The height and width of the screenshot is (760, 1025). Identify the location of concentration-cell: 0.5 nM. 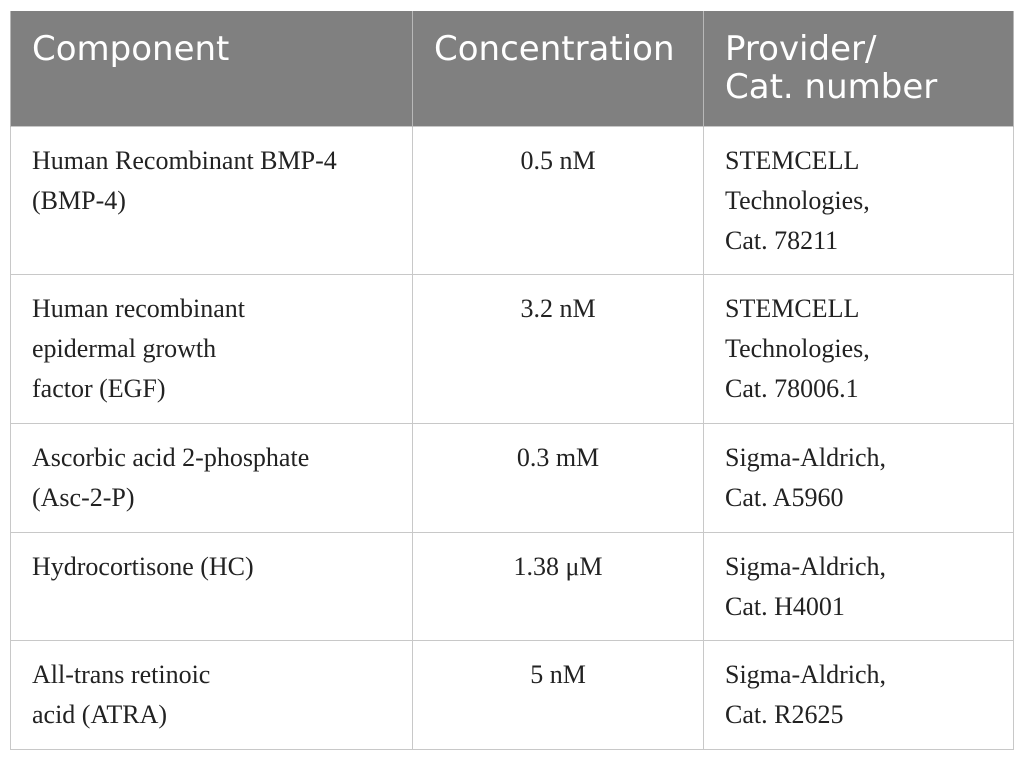
(558, 200).